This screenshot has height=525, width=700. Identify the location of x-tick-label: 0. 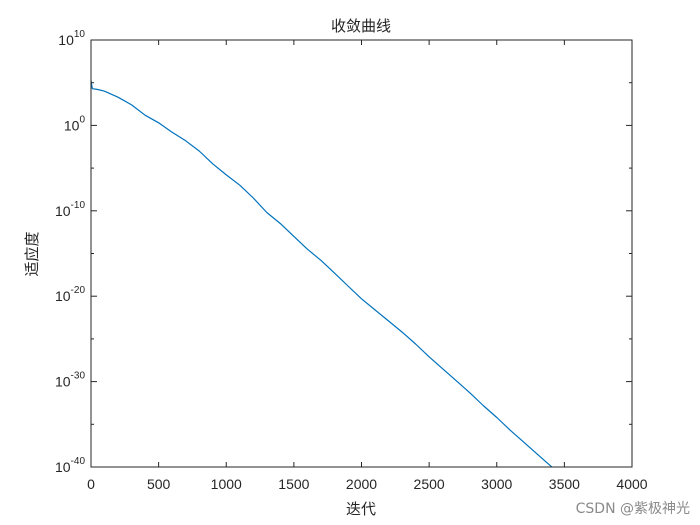
(91, 484).